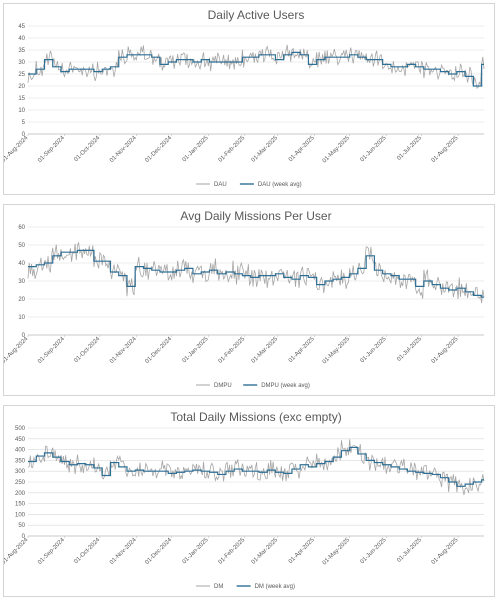 This screenshot has height=600, width=500. Describe the element at coordinates (256, 15) in the screenshot. I see `chart-title: Daily Active Users` at that location.